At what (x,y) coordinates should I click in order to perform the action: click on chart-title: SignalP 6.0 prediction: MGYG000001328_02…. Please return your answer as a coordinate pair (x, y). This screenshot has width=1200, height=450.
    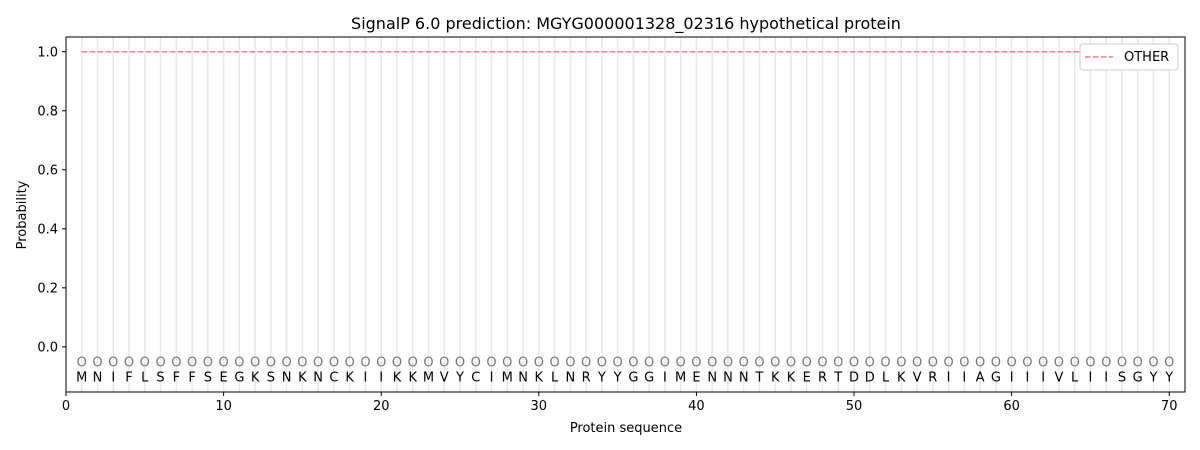
    Looking at the image, I should click on (626, 24).